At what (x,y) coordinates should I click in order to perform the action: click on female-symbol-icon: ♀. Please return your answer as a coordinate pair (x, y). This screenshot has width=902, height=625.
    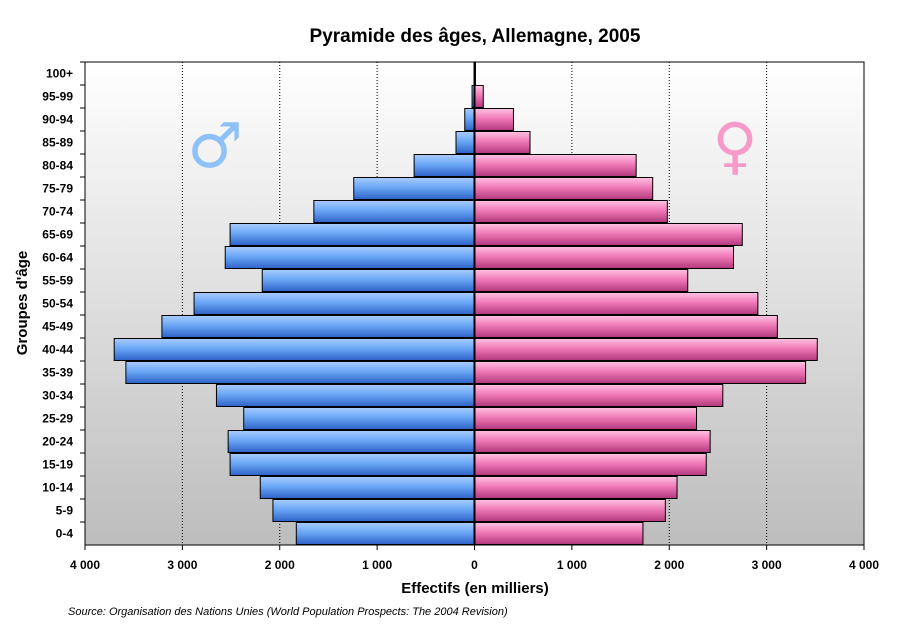
    Looking at the image, I should click on (734, 145).